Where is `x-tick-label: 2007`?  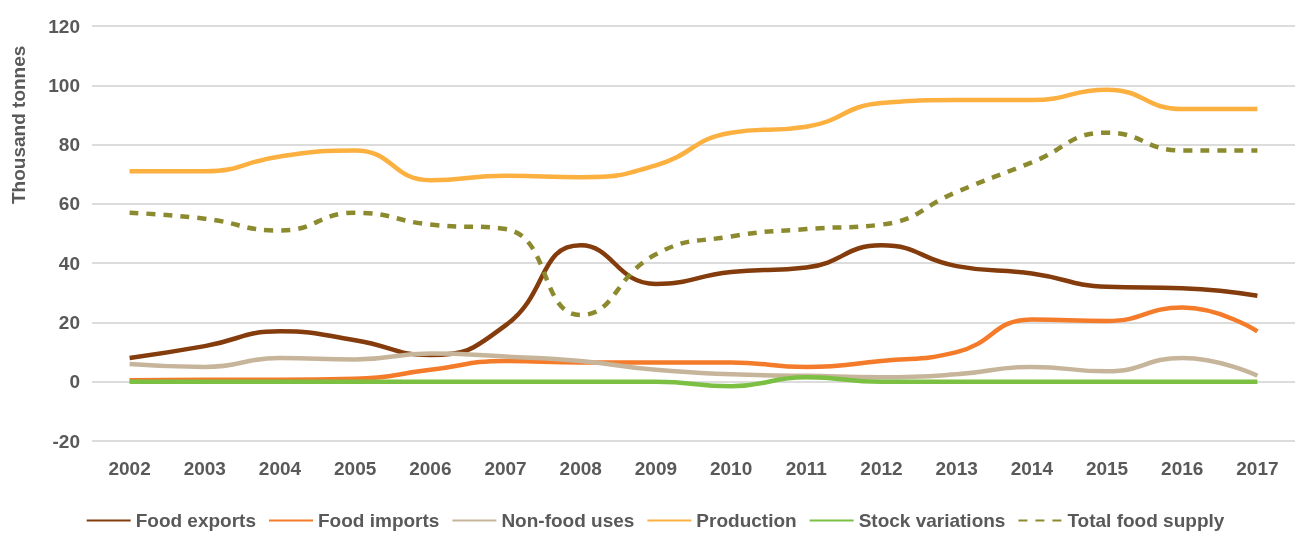
x-tick-label: 2007 is located at coordinates (505, 468).